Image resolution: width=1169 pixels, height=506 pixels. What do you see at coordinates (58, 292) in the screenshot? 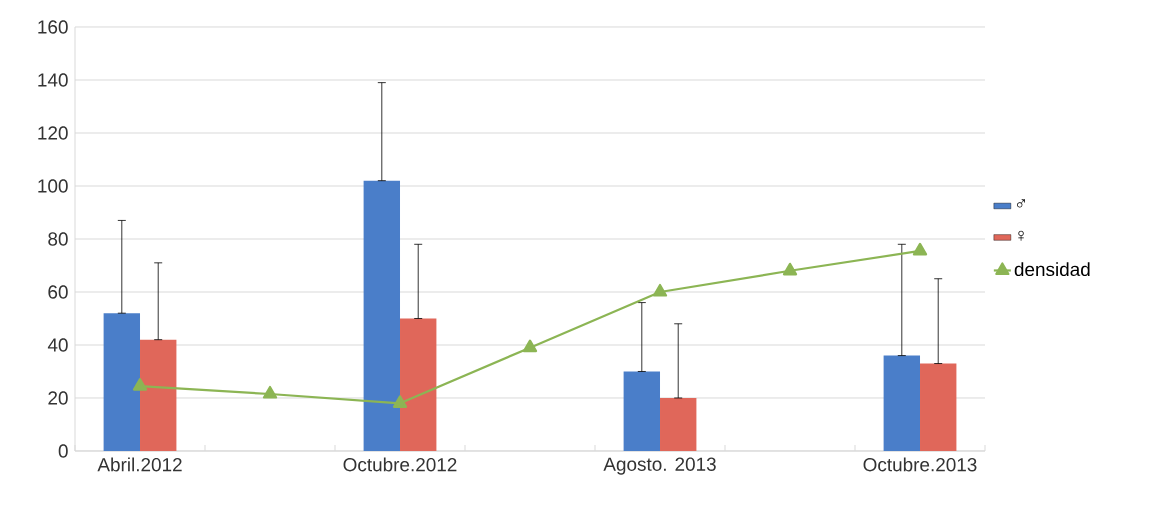
I see `y-tick-label: 60` at bounding box center [58, 292].